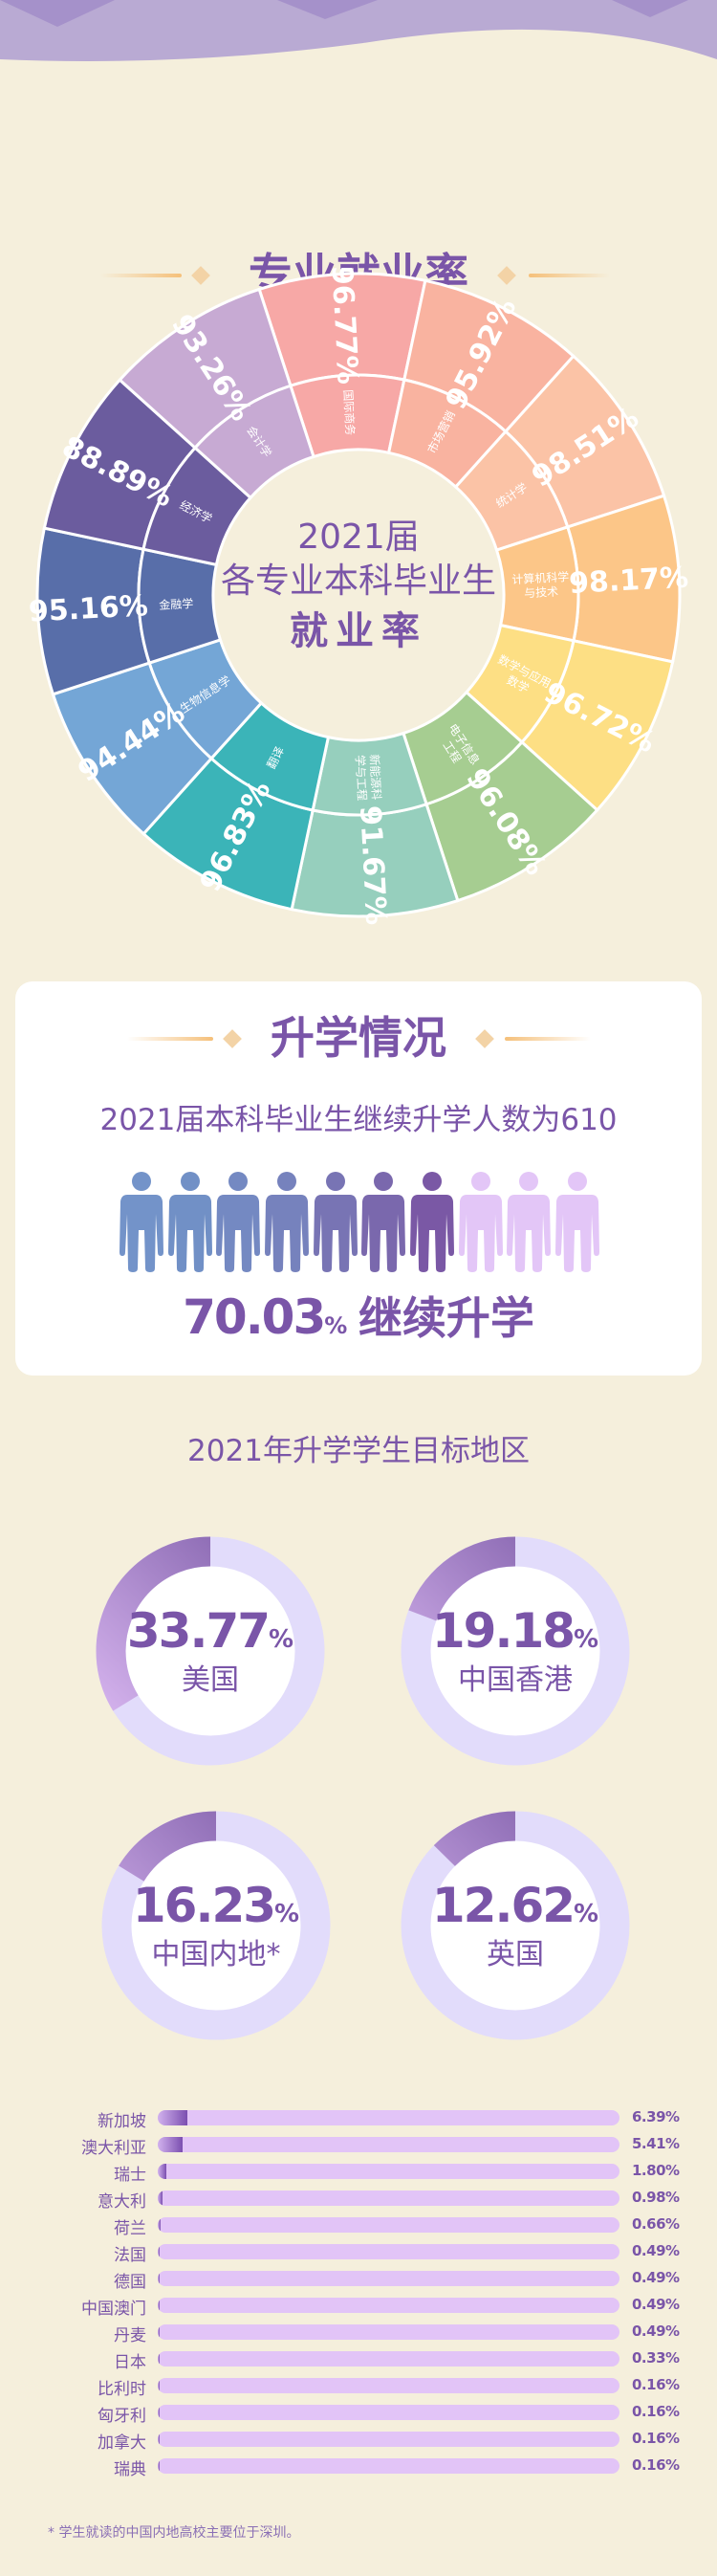 This screenshot has width=717, height=2576. What do you see at coordinates (358, 31) in the screenshot?
I see `top-wave-banner` at bounding box center [358, 31].